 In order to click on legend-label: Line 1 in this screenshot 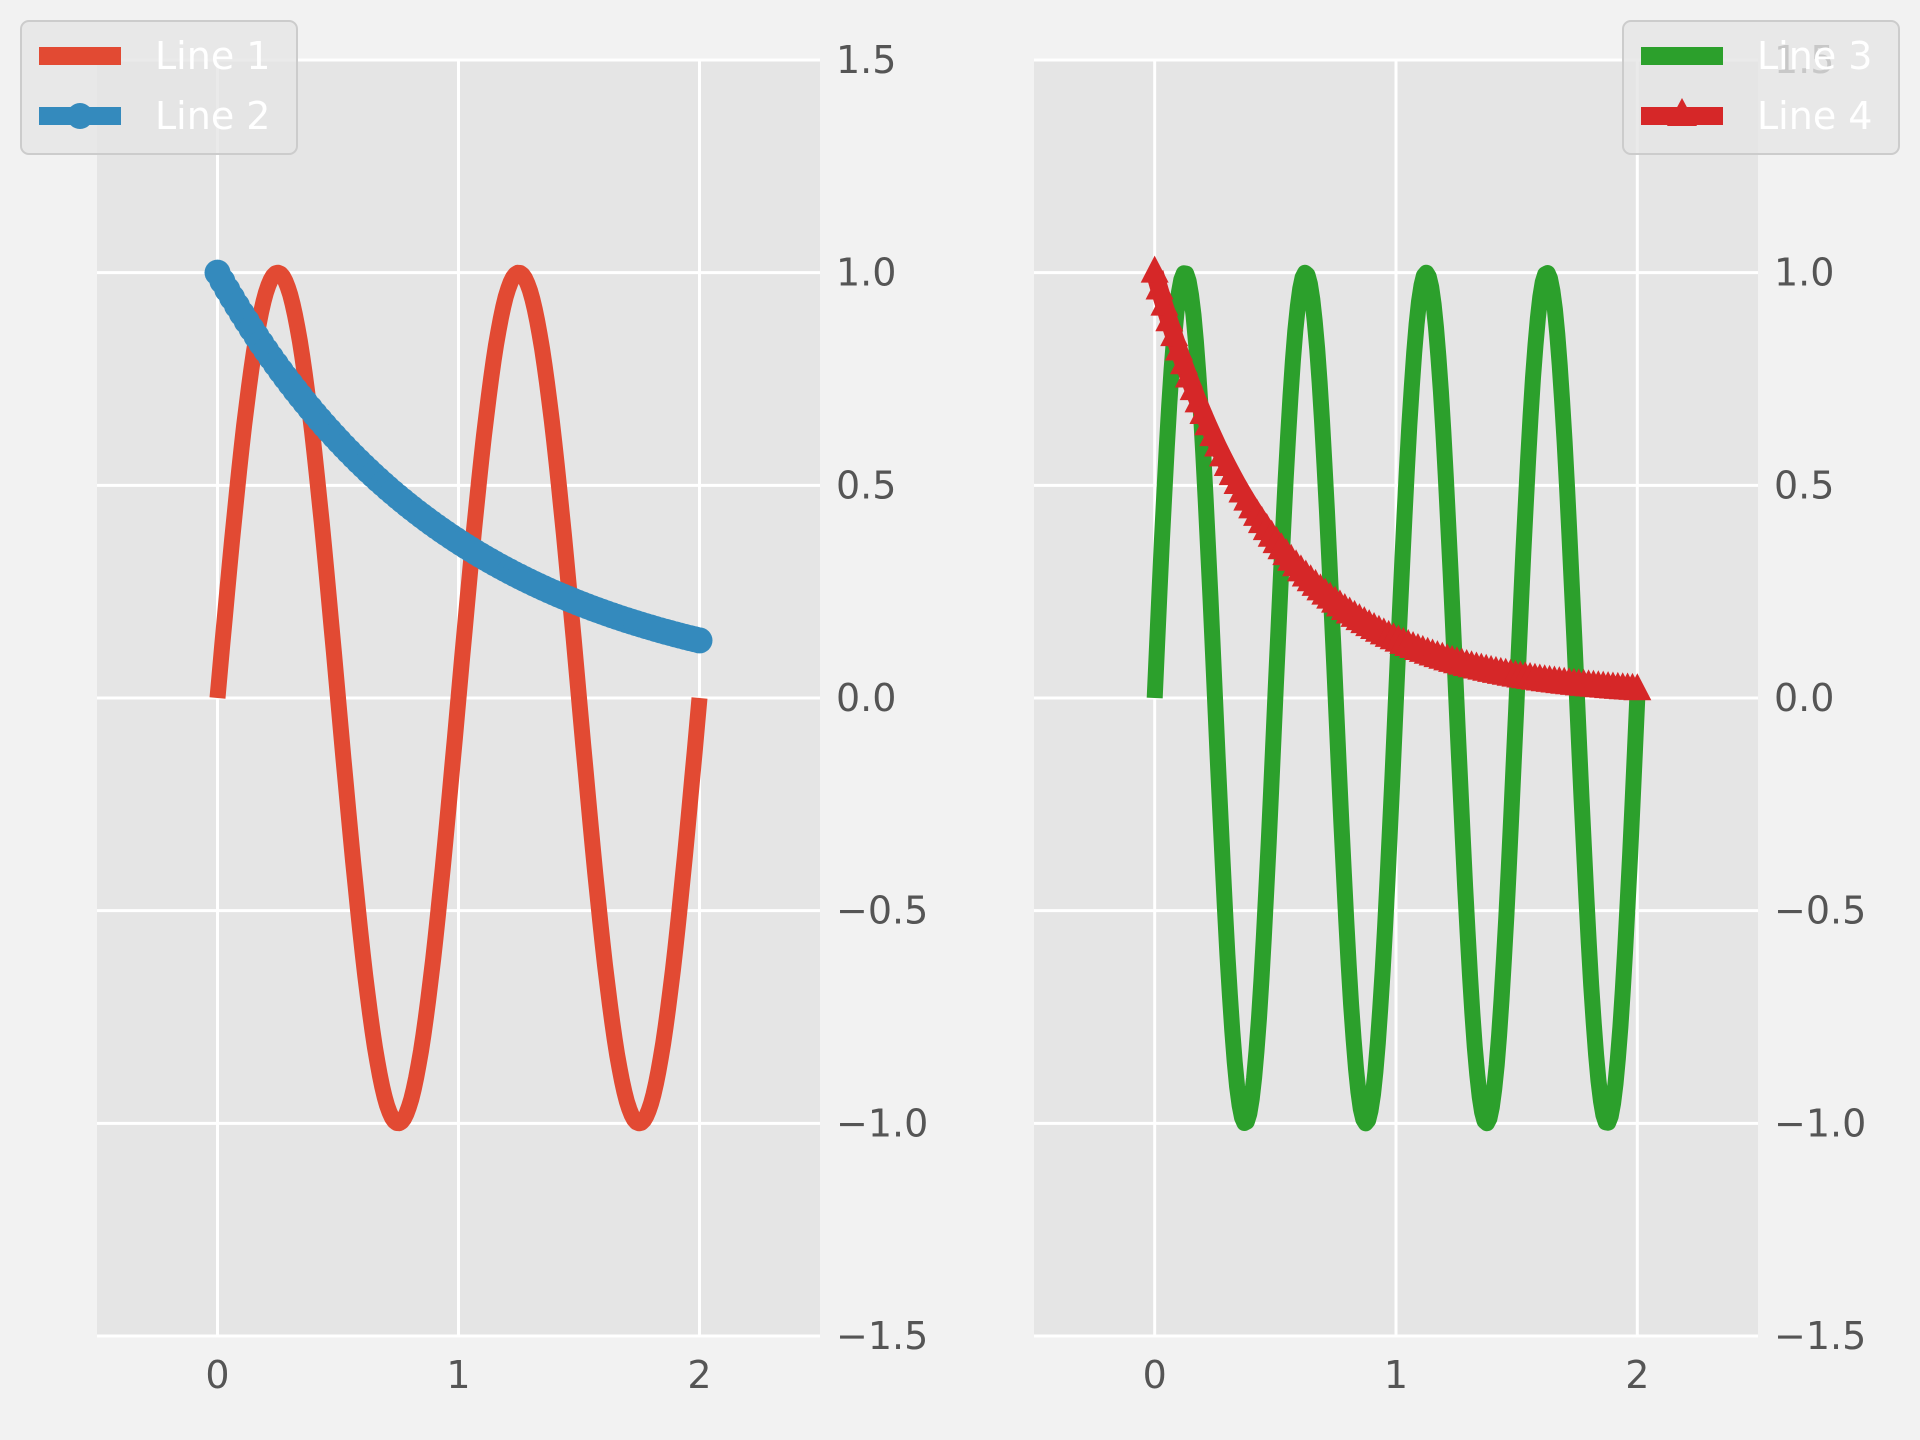, I will do `click(212, 56)`.